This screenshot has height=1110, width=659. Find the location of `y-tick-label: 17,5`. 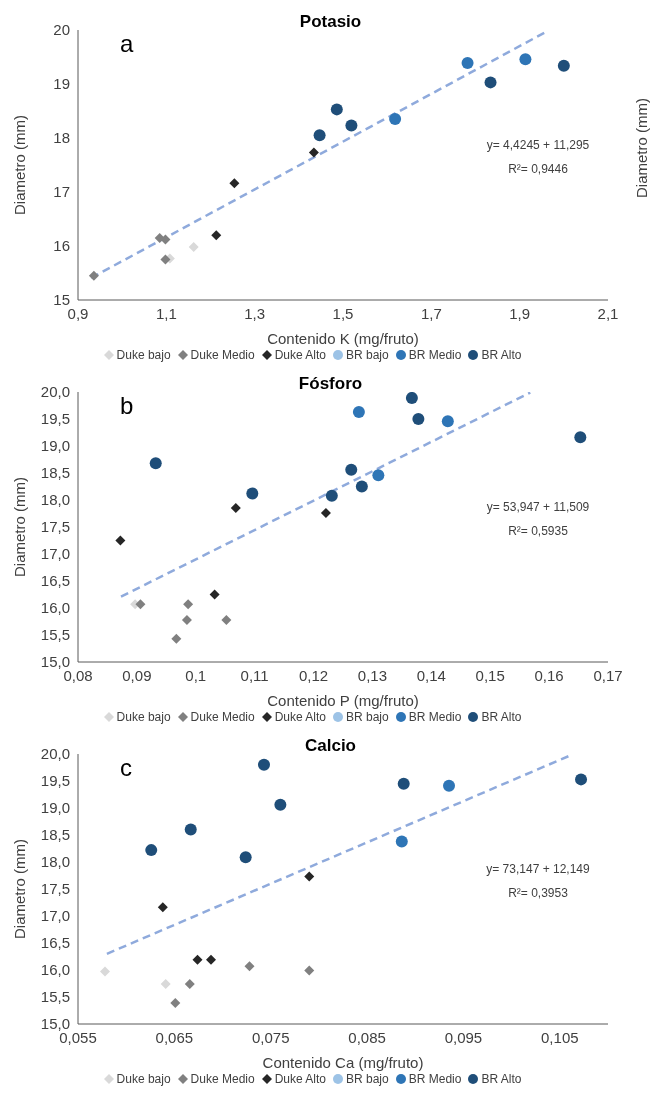

y-tick-label: 17,5 is located at coordinates (55, 889).